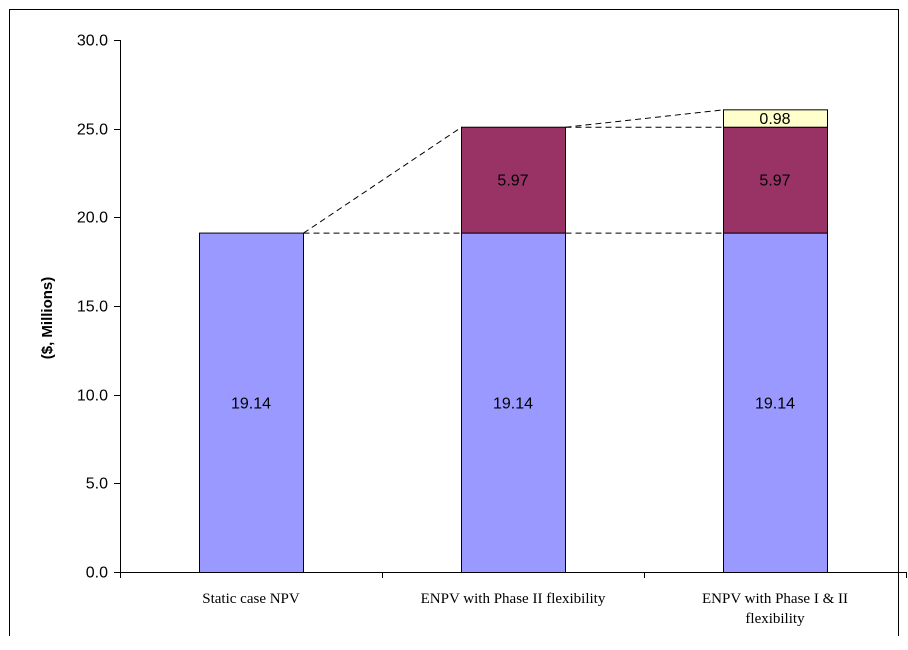 The image size is (908, 650). I want to click on y-tick-label: 30.0, so click(92, 41).